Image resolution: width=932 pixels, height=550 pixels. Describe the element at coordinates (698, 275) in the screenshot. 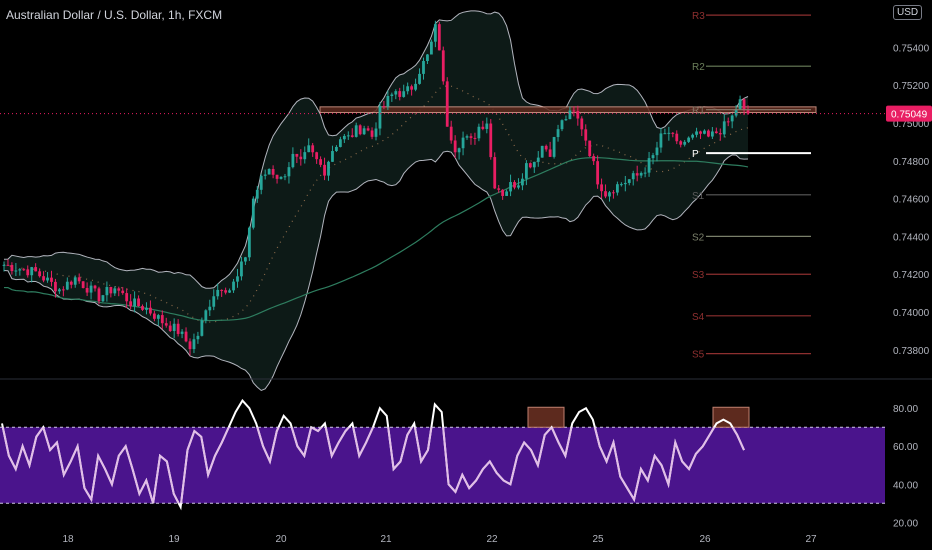

I see `pivot-label-s3: S3` at that location.